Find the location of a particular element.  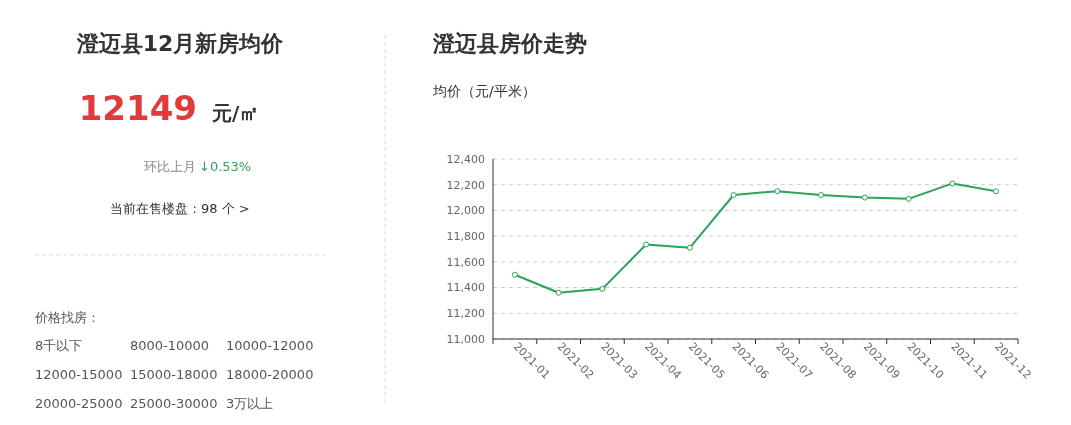

y-tick-label: 11,200 is located at coordinates (465, 314).